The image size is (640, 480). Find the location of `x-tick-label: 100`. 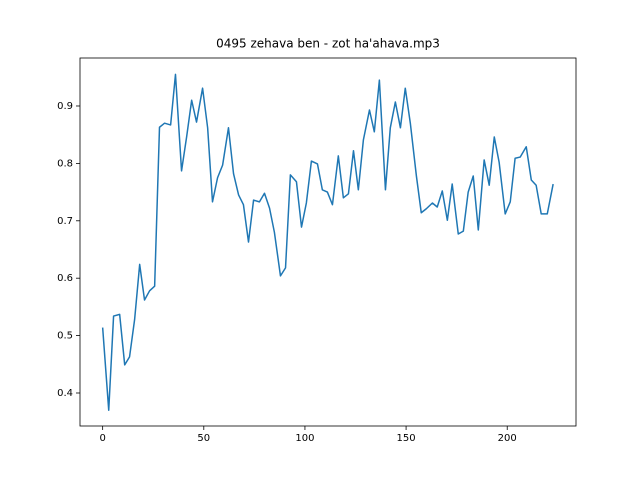

x-tick-label: 100 is located at coordinates (304, 438).